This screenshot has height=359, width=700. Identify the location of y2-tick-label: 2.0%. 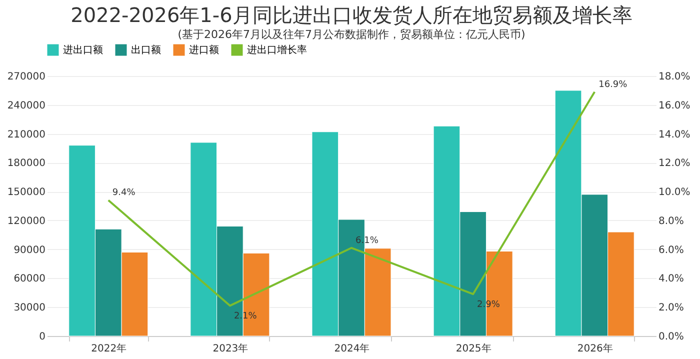
(671, 308).